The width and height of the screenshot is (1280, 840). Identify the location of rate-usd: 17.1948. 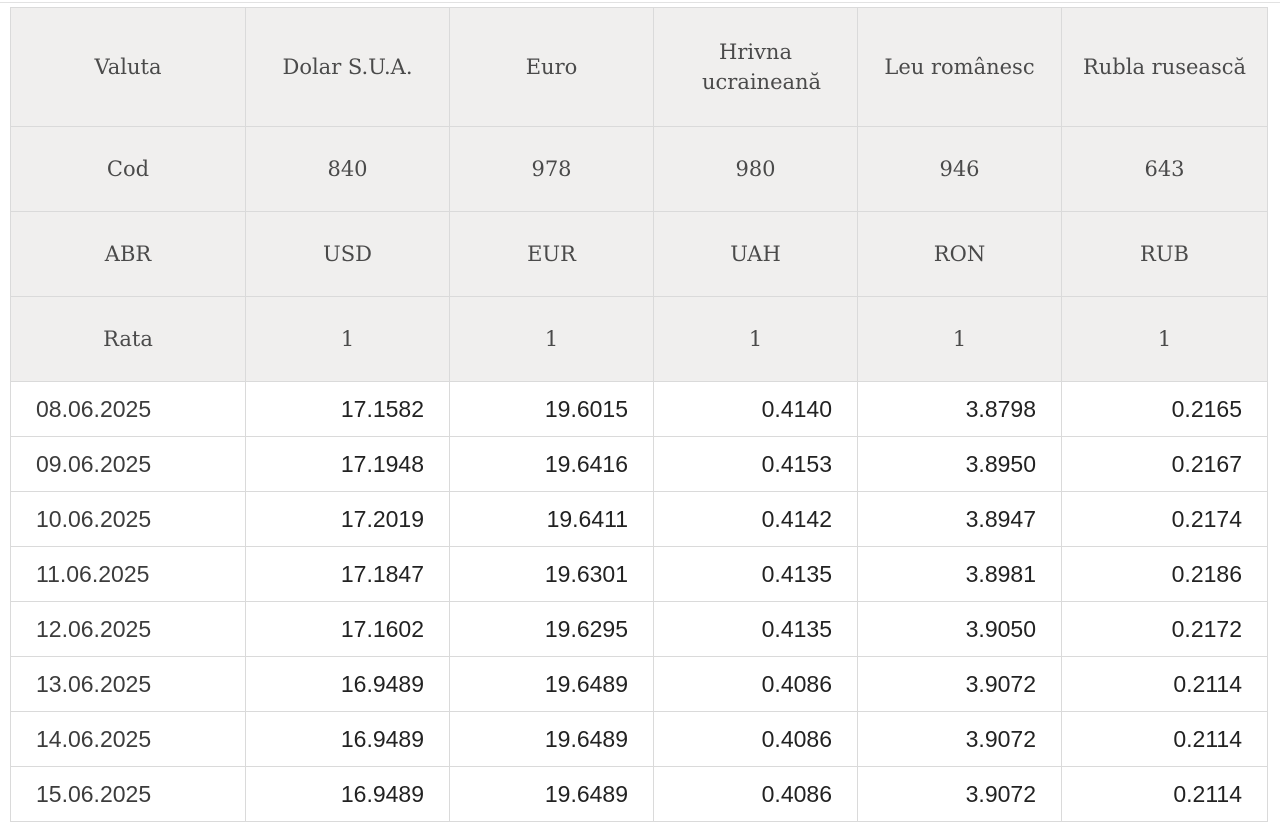
(347, 464).